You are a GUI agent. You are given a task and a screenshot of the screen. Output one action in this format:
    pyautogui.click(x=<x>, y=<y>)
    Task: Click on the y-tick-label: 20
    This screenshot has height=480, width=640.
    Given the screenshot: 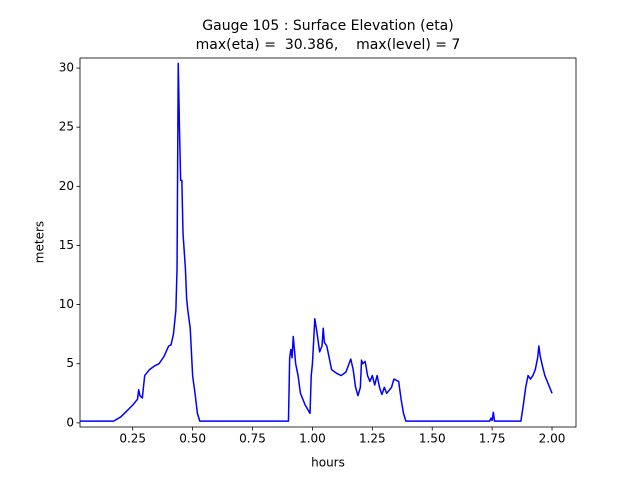 What is the action you would take?
    pyautogui.click(x=66, y=186)
    